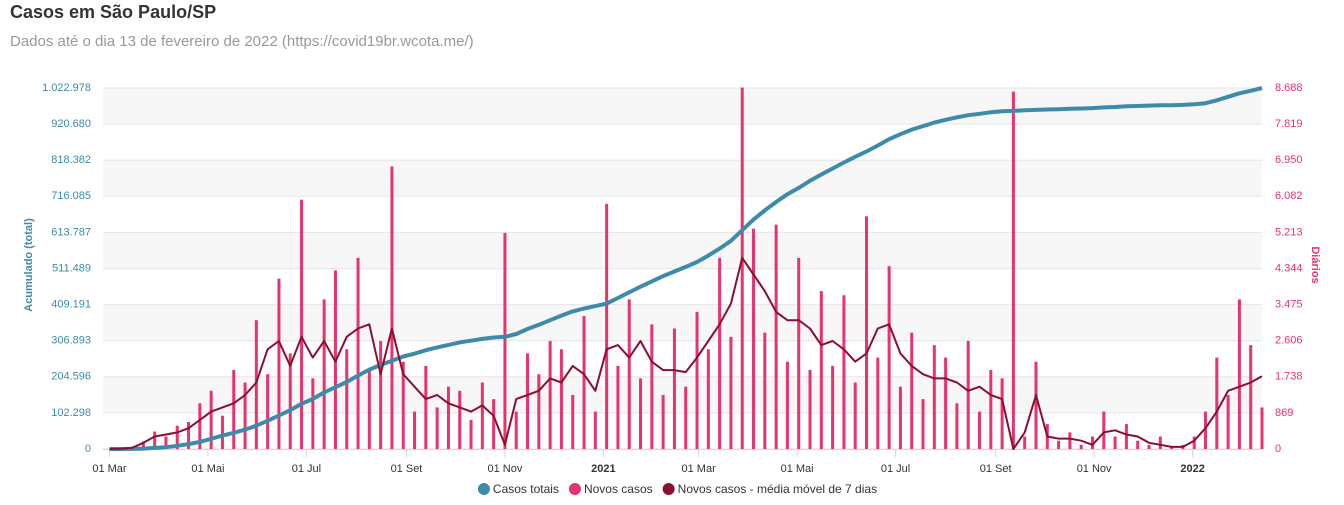 Image resolution: width=1344 pixels, height=505 pixels. What do you see at coordinates (618, 489) in the screenshot?
I see `legend-label: Novos casos` at bounding box center [618, 489].